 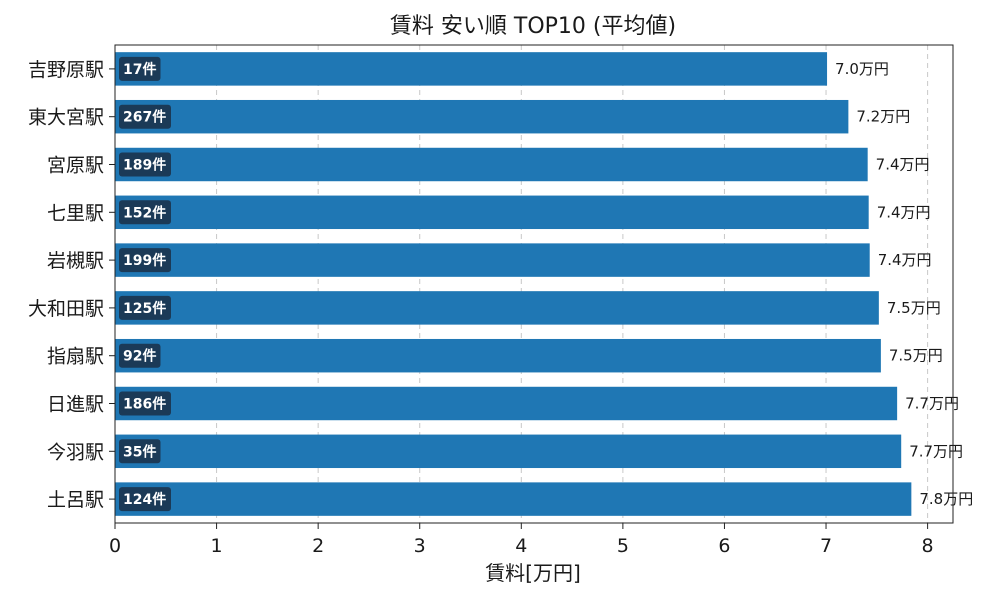 What do you see at coordinates (883, 117) in the screenshot?
I see `value-label: 7.2万円` at bounding box center [883, 117].